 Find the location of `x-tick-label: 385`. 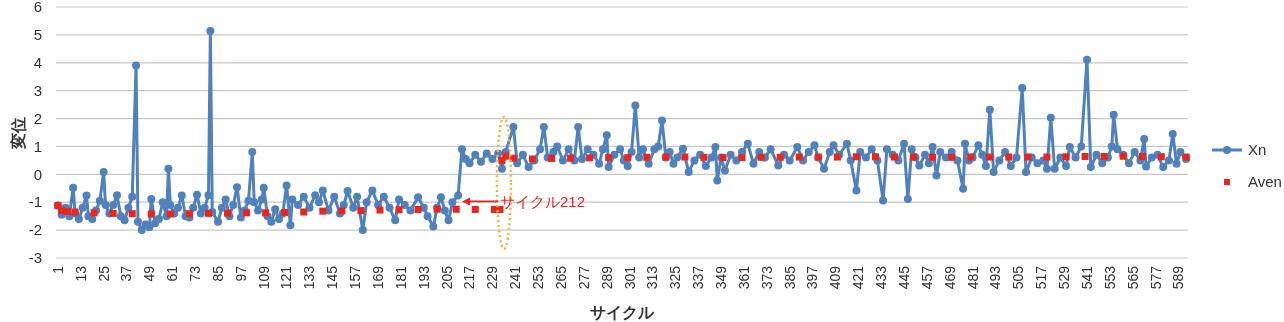

x-tick-label: 385 is located at coordinates (789, 277).